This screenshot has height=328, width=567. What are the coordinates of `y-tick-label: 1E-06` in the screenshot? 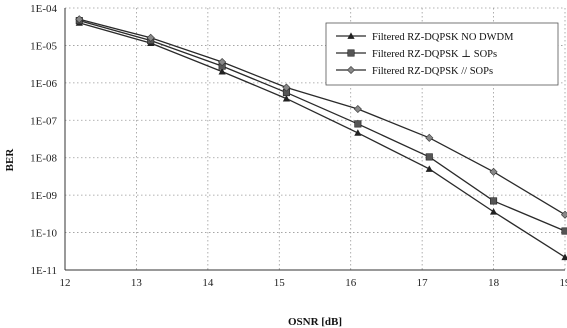 It's located at (43, 84).